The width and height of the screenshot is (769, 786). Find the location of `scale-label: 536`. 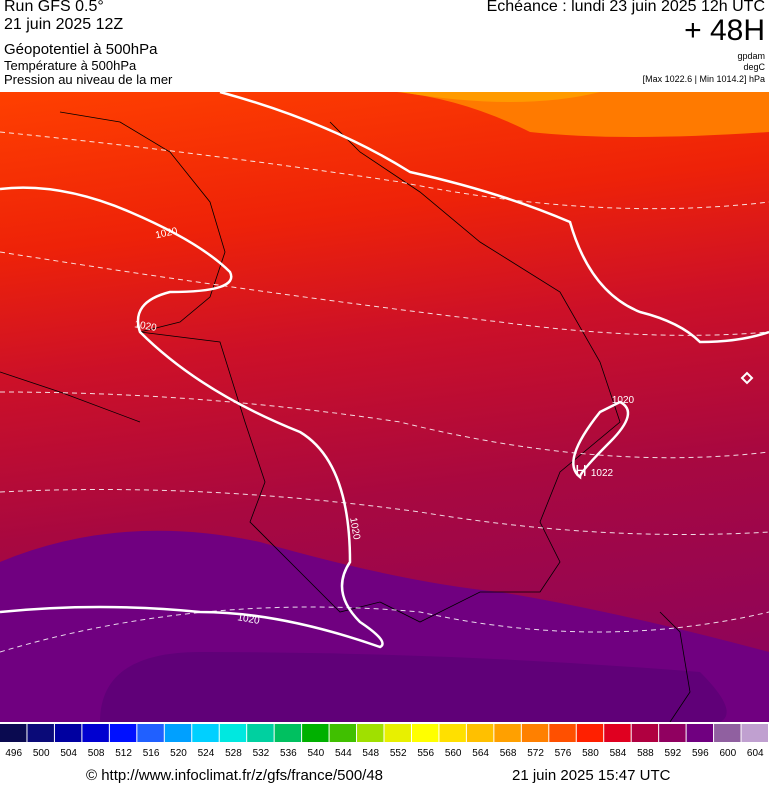

scale-label: 536 is located at coordinates (288, 753).